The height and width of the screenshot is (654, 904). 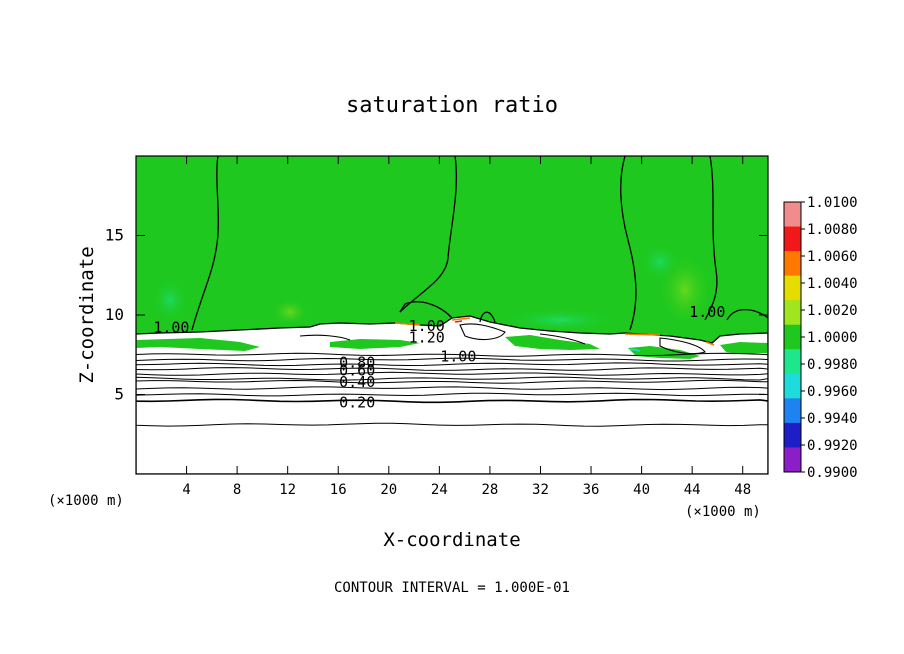 What do you see at coordinates (114, 235) in the screenshot?
I see `y-tick-label: 15` at bounding box center [114, 235].